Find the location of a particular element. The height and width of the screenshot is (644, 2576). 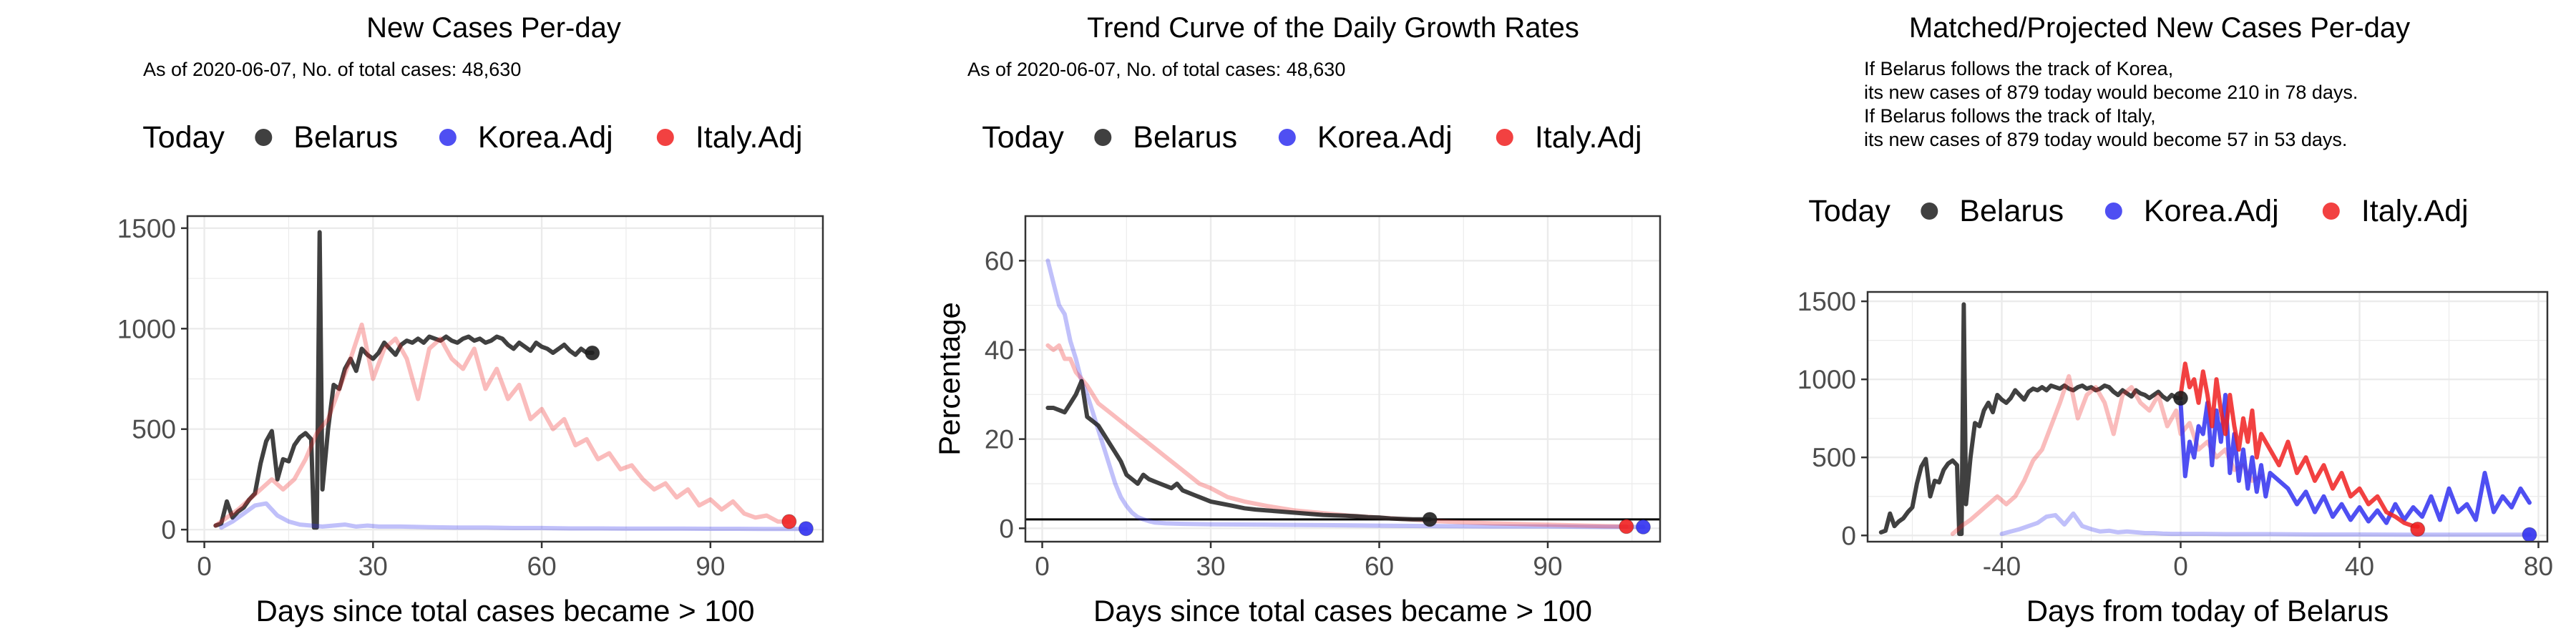

plot-background is located at coordinates (1342, 379).